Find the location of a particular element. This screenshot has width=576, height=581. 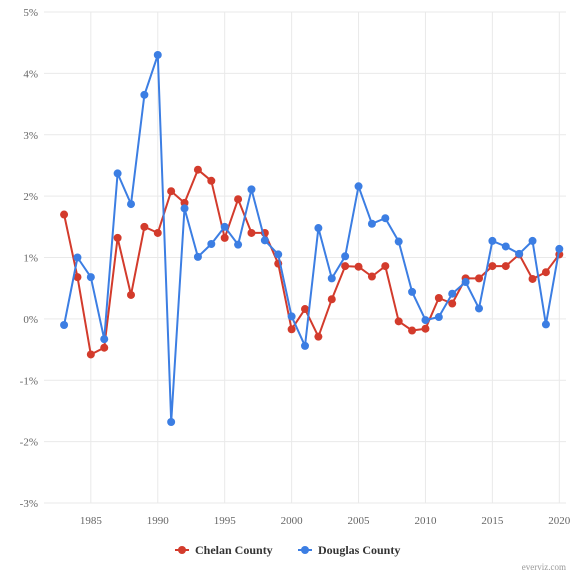

x-tick-label: 2005 is located at coordinates (359, 521).